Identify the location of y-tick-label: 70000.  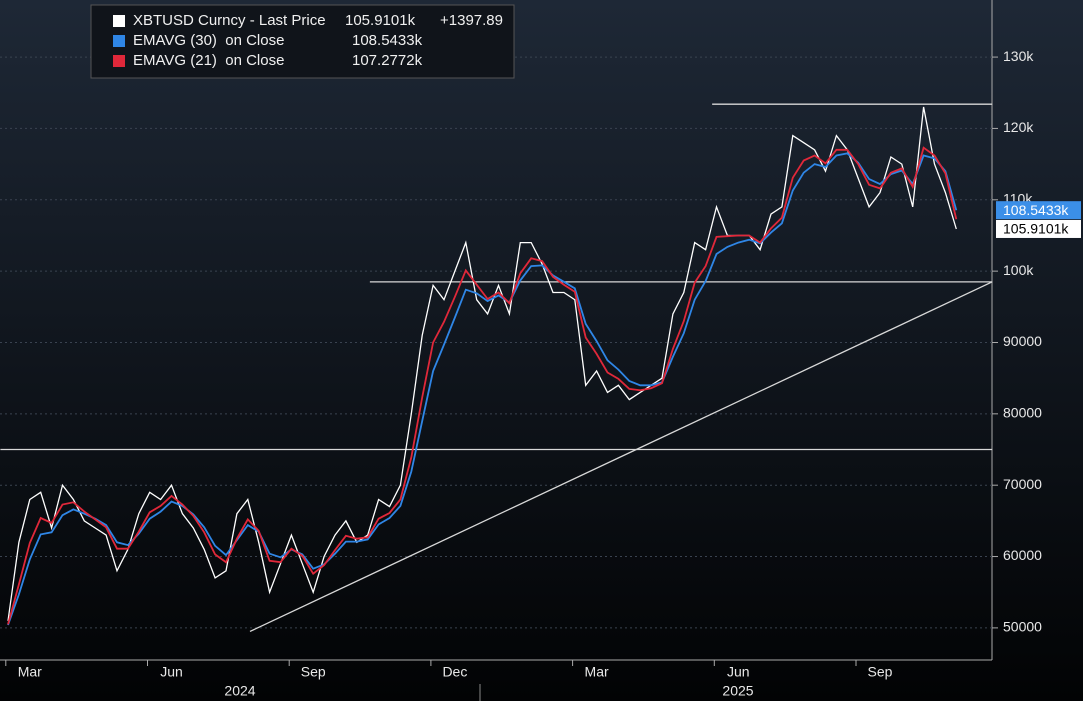
(1022, 484).